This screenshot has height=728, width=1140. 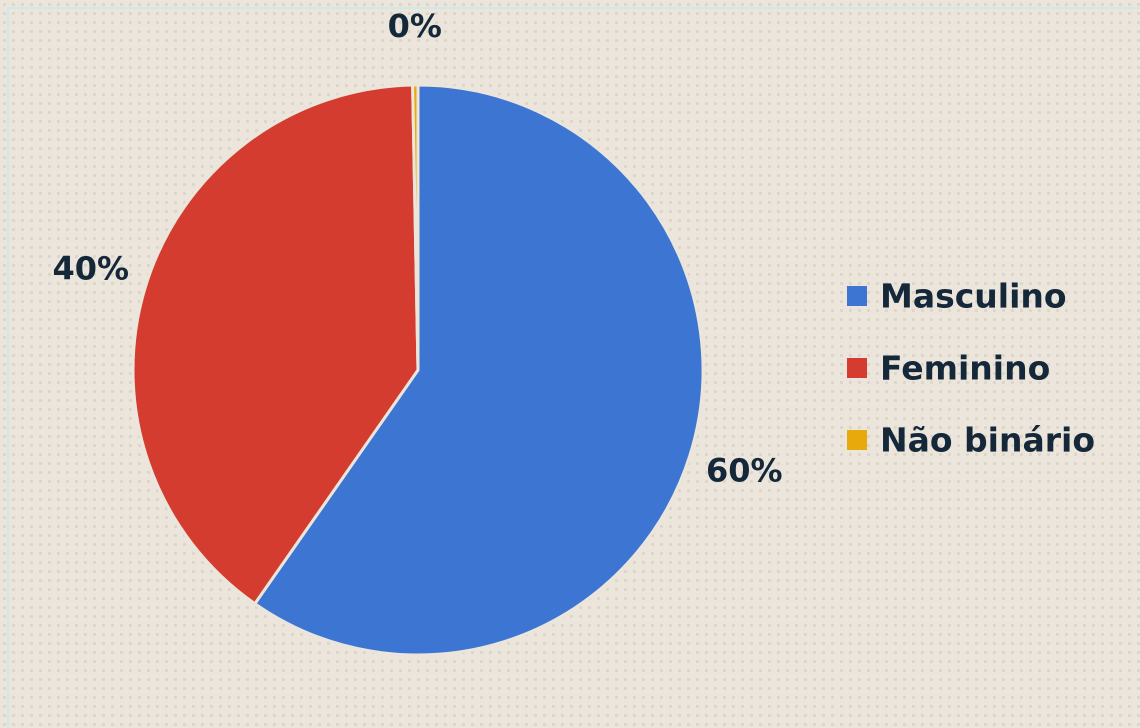 I want to click on legend-label: Masculino, so click(x=973, y=296).